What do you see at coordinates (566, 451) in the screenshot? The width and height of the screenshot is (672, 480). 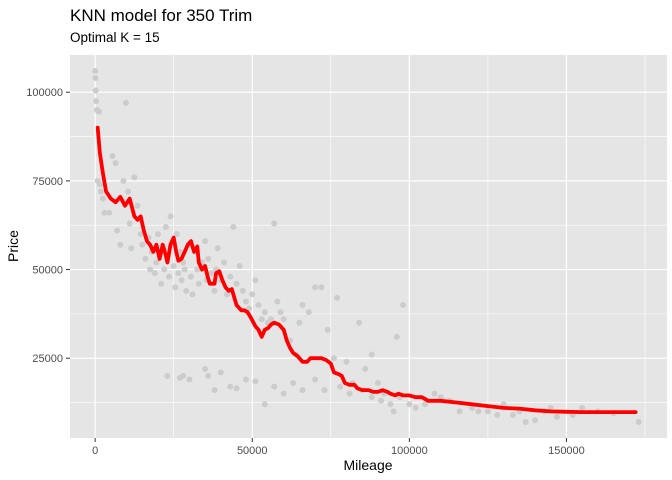 I see `x-tick-label: 150000` at bounding box center [566, 451].